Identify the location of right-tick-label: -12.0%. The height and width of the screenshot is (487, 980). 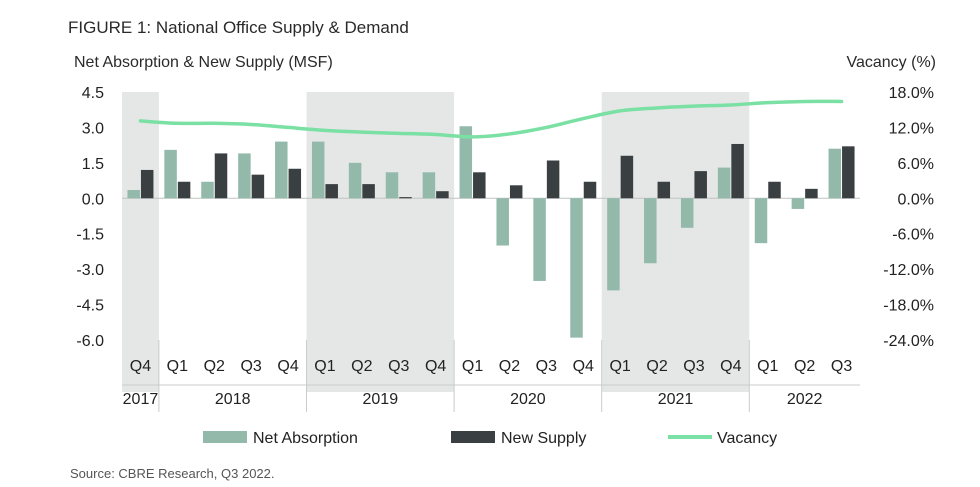
(908, 270).